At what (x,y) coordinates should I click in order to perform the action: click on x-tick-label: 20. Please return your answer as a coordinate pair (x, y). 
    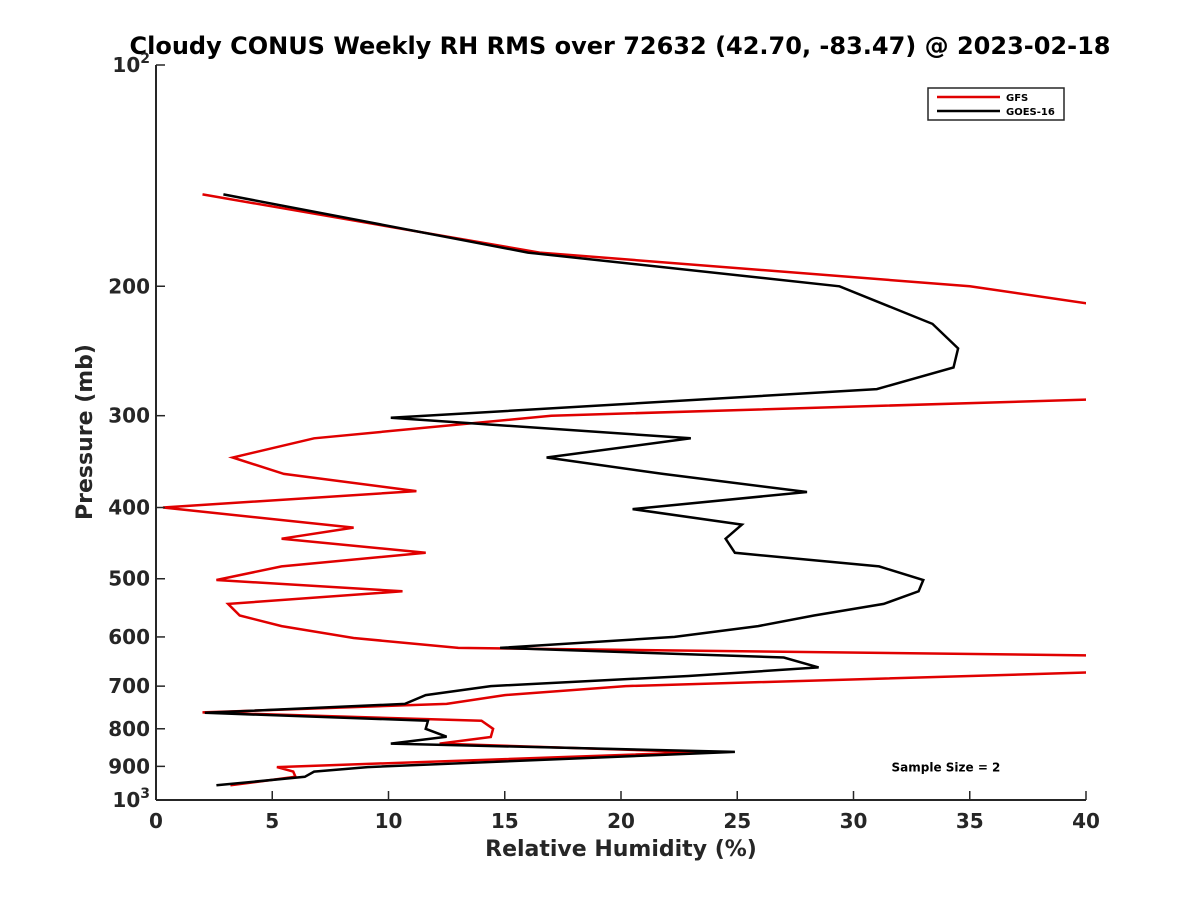
    Looking at the image, I should click on (621, 821).